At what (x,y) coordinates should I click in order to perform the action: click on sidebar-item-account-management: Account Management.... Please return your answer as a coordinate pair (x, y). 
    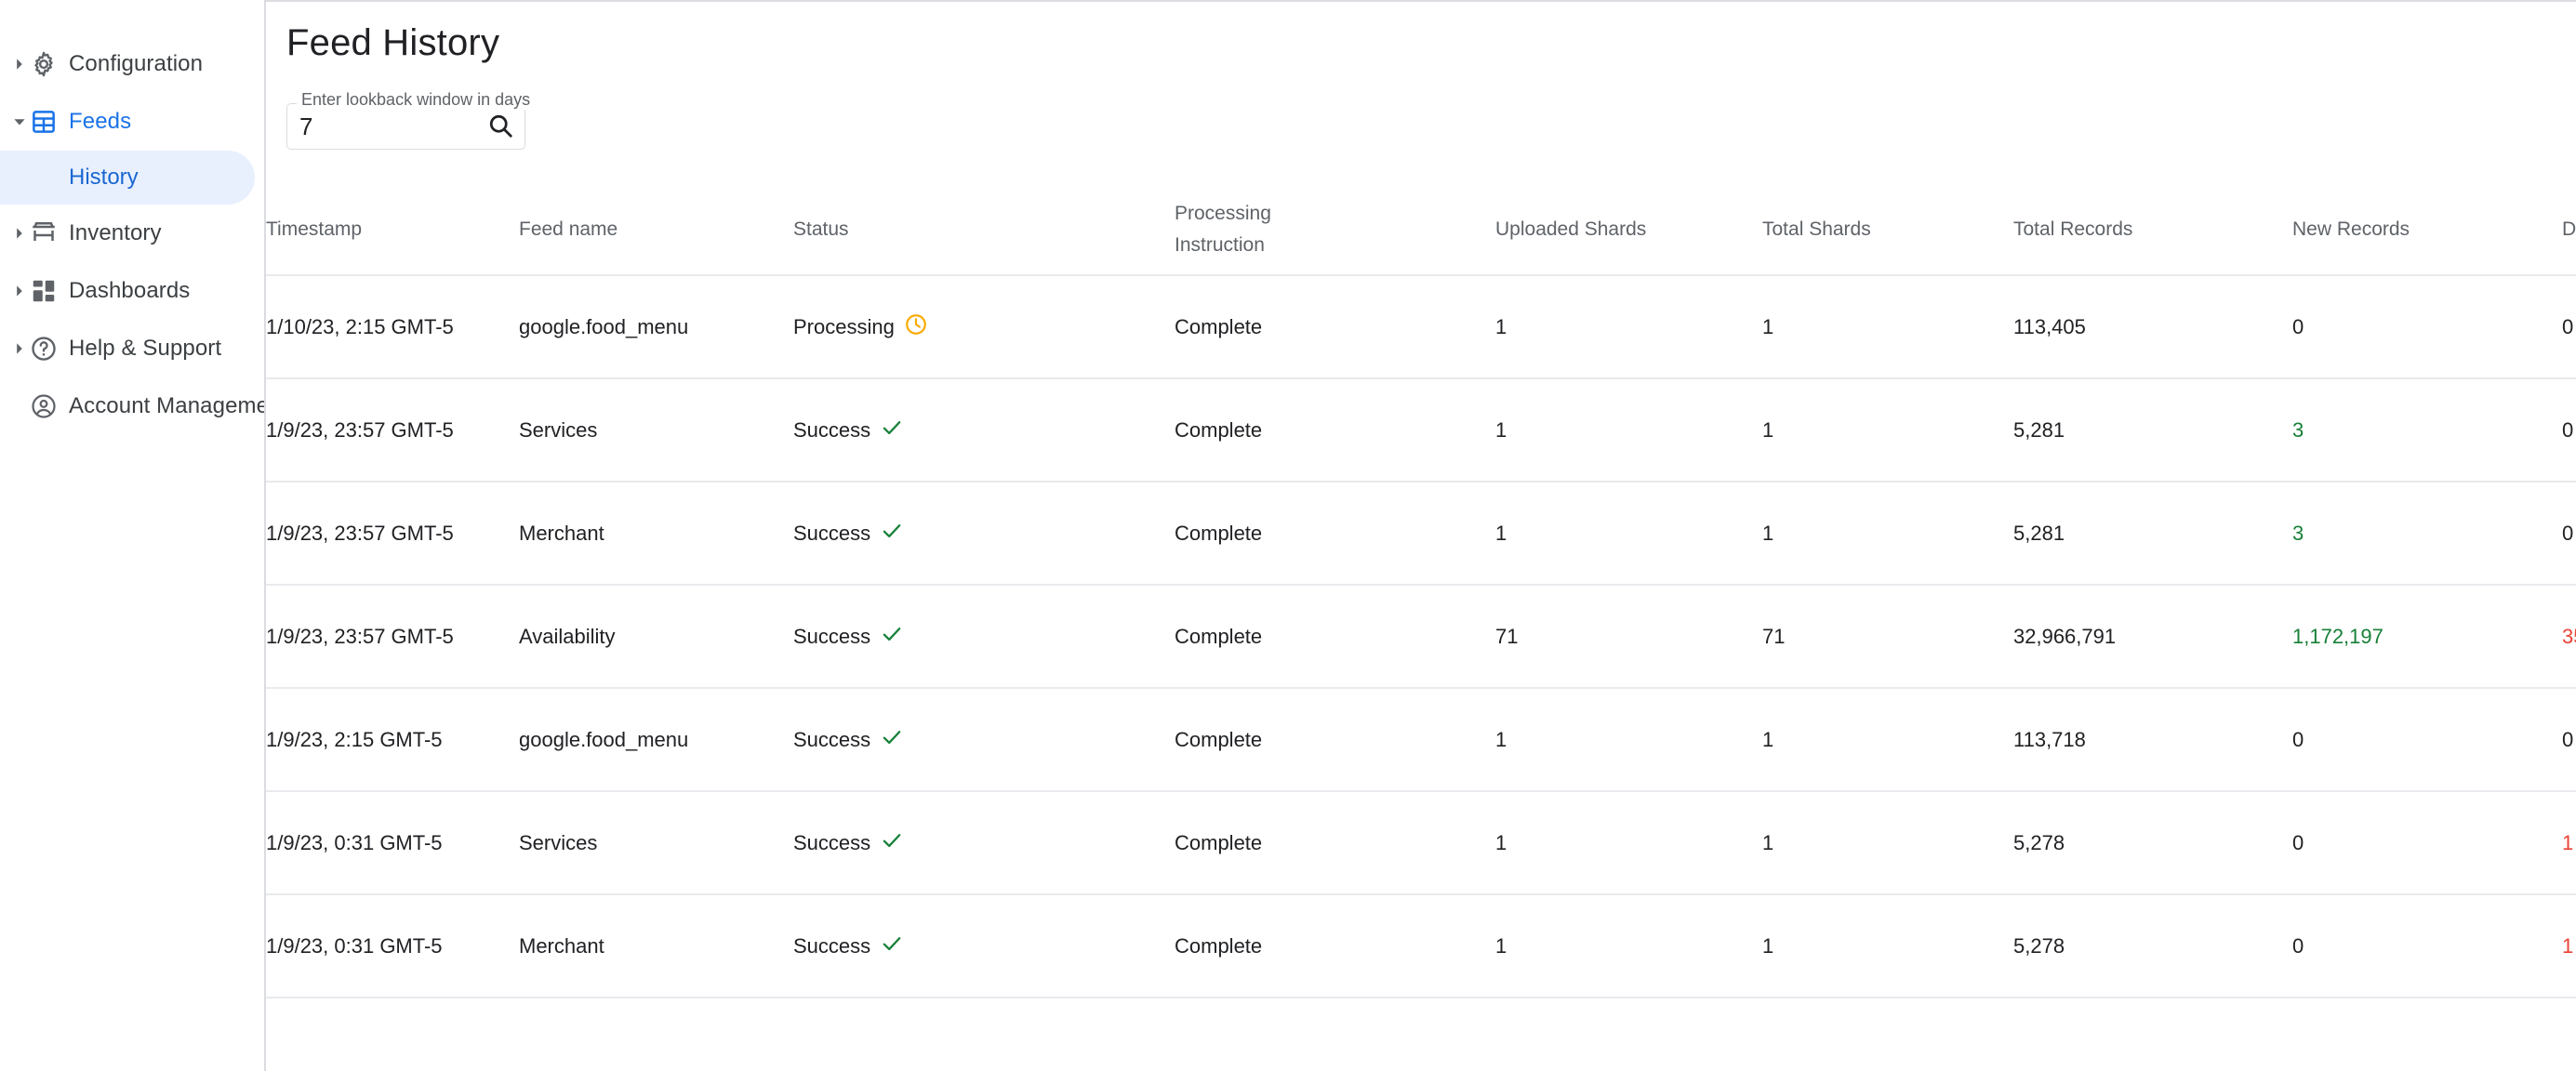
    Looking at the image, I should click on (153, 406).